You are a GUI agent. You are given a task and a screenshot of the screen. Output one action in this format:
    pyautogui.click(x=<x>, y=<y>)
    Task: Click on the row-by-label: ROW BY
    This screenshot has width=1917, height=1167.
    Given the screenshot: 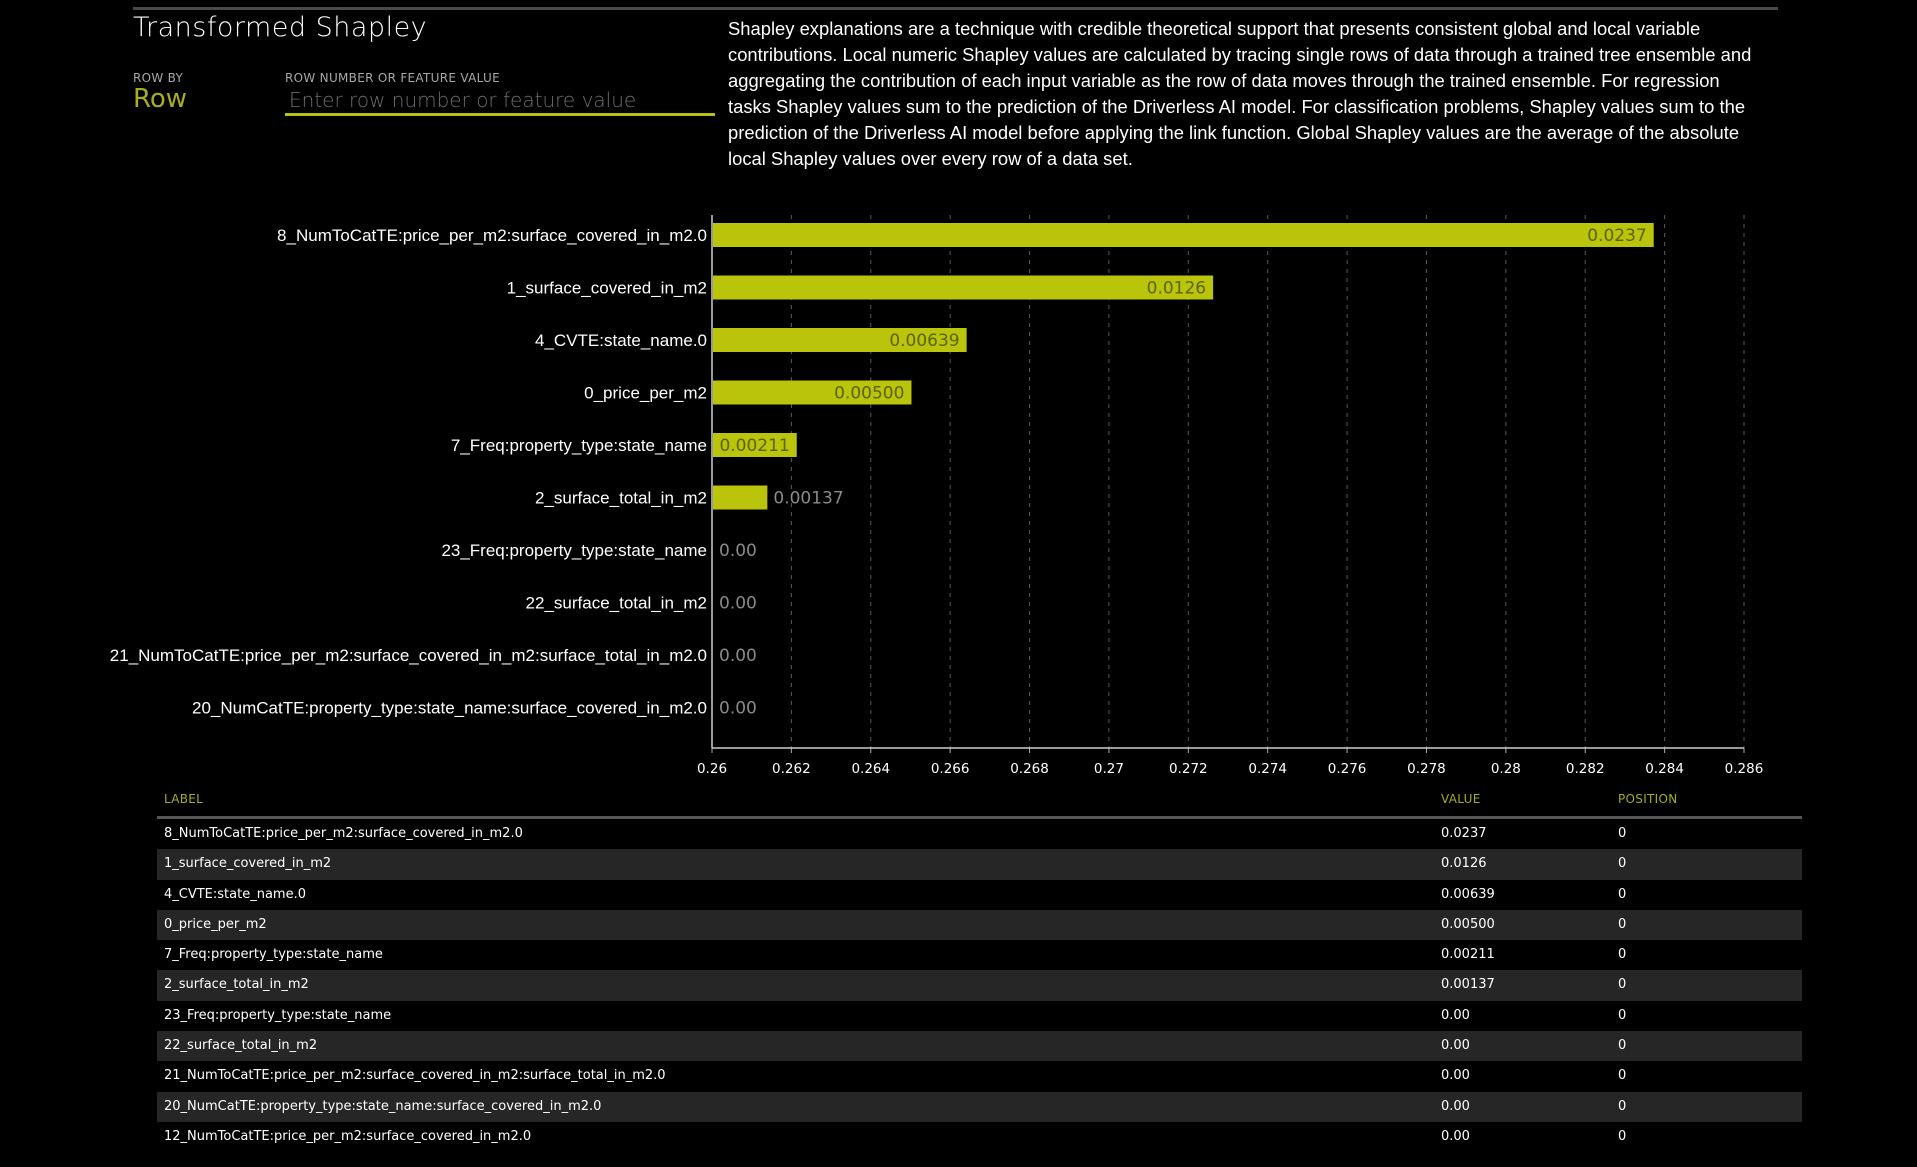 What is the action you would take?
    pyautogui.click(x=158, y=78)
    